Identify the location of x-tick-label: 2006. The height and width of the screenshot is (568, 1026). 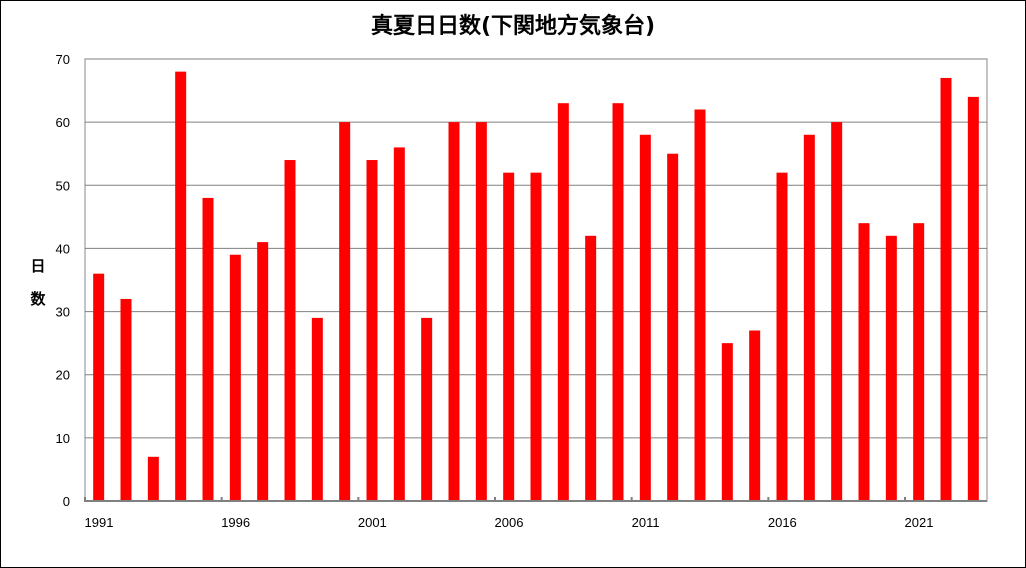
(509, 522).